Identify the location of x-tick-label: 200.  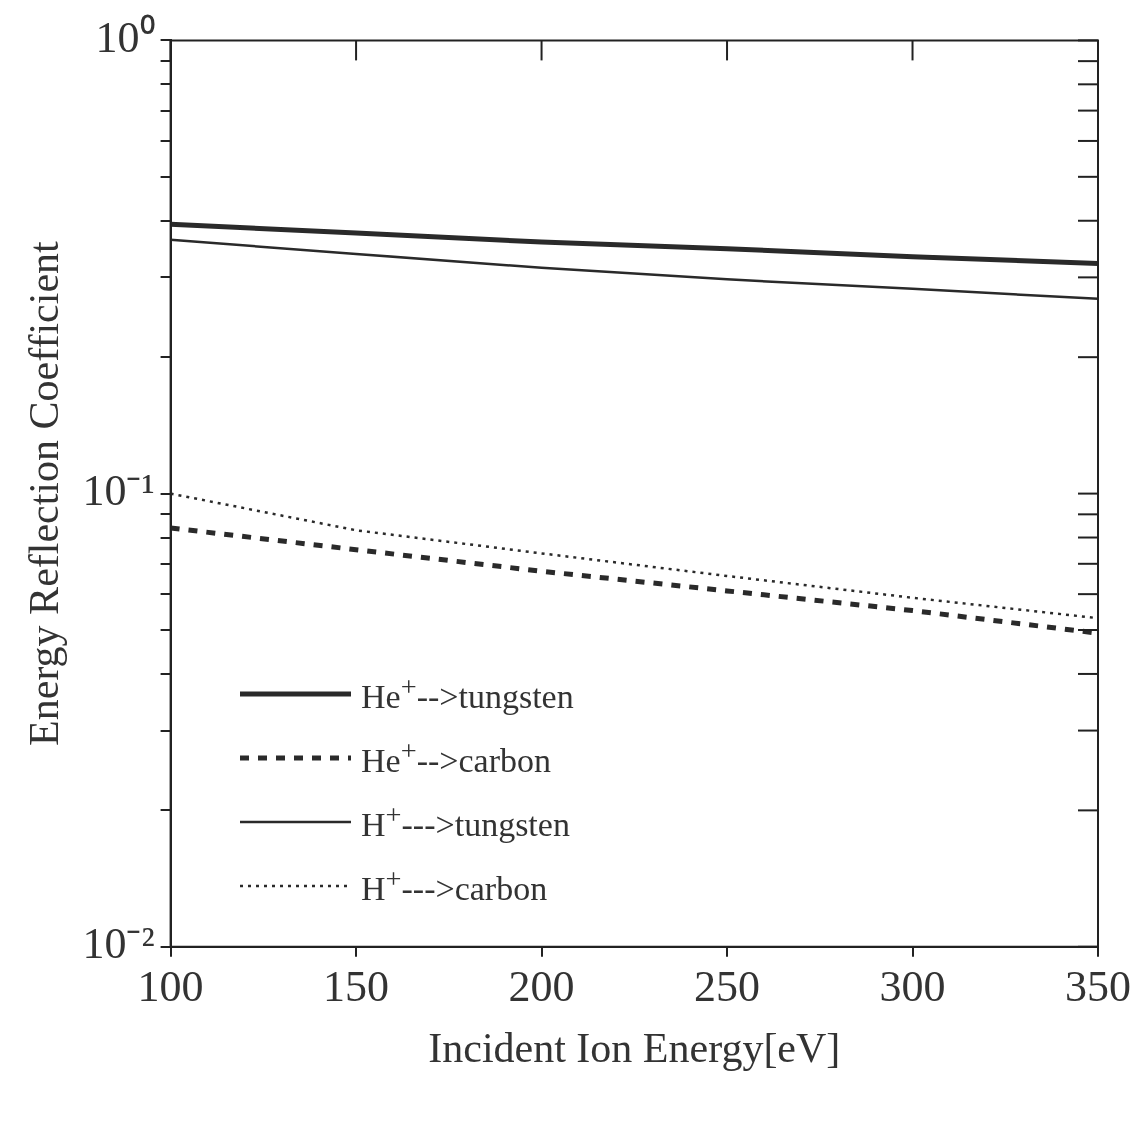
(541, 986).